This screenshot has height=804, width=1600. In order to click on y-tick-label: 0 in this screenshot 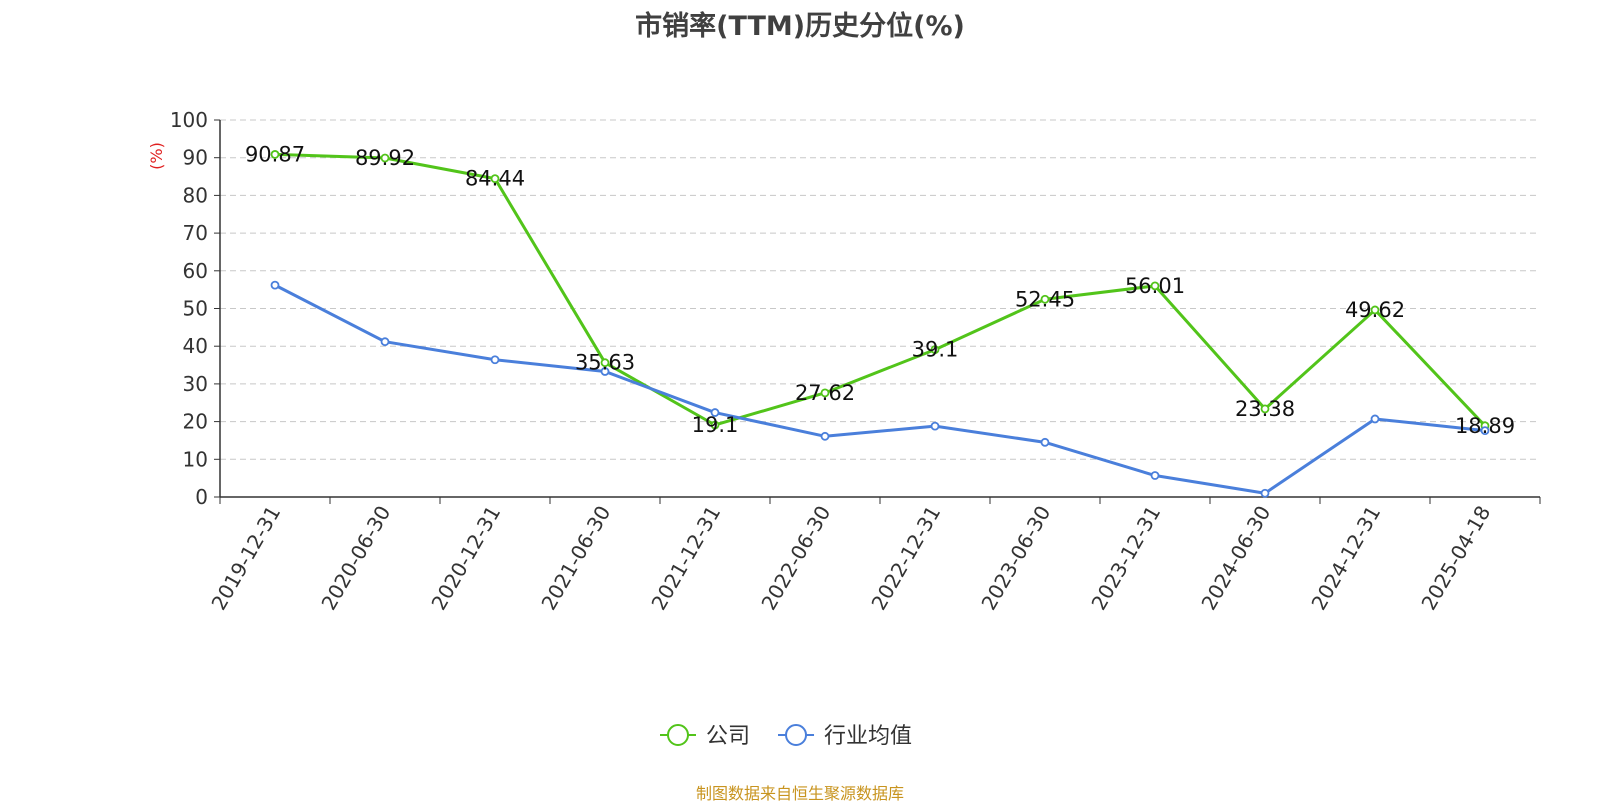, I will do `click(201, 497)`.